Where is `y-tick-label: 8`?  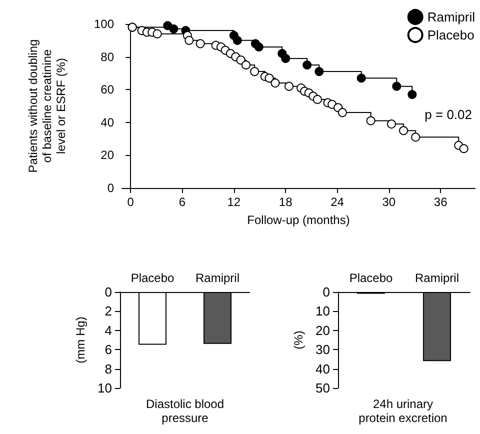 y-tick-label: 8 is located at coordinates (108, 368).